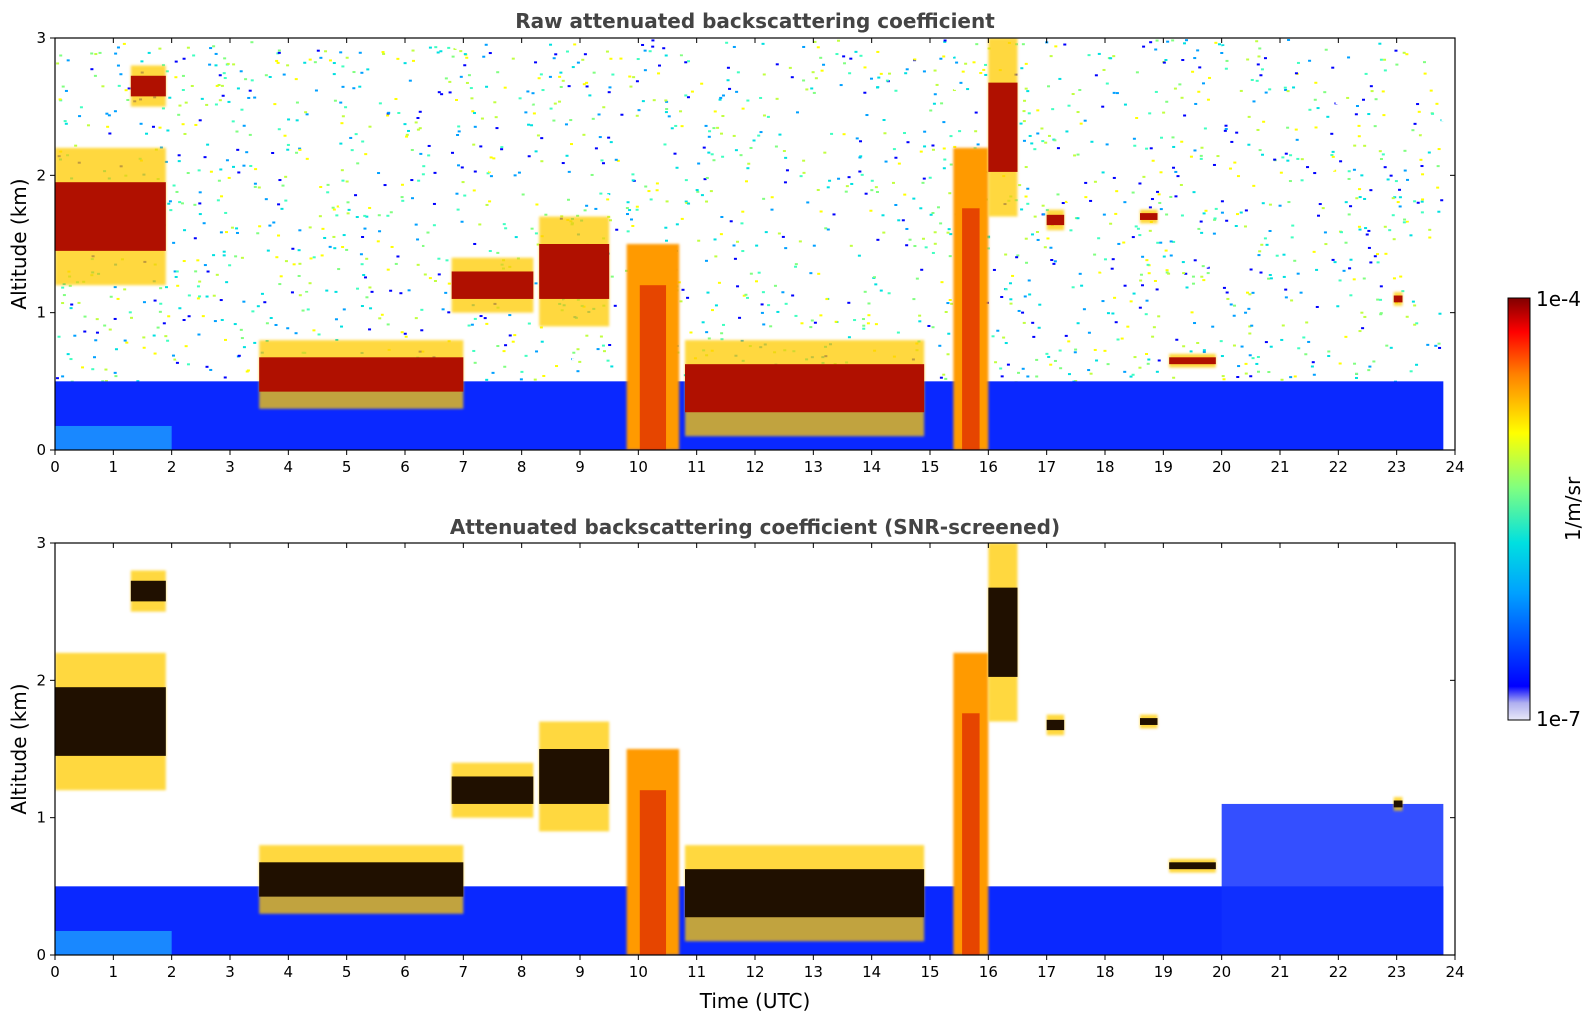  Describe the element at coordinates (230, 467) in the screenshot. I see `x-tick-label: 3` at that location.